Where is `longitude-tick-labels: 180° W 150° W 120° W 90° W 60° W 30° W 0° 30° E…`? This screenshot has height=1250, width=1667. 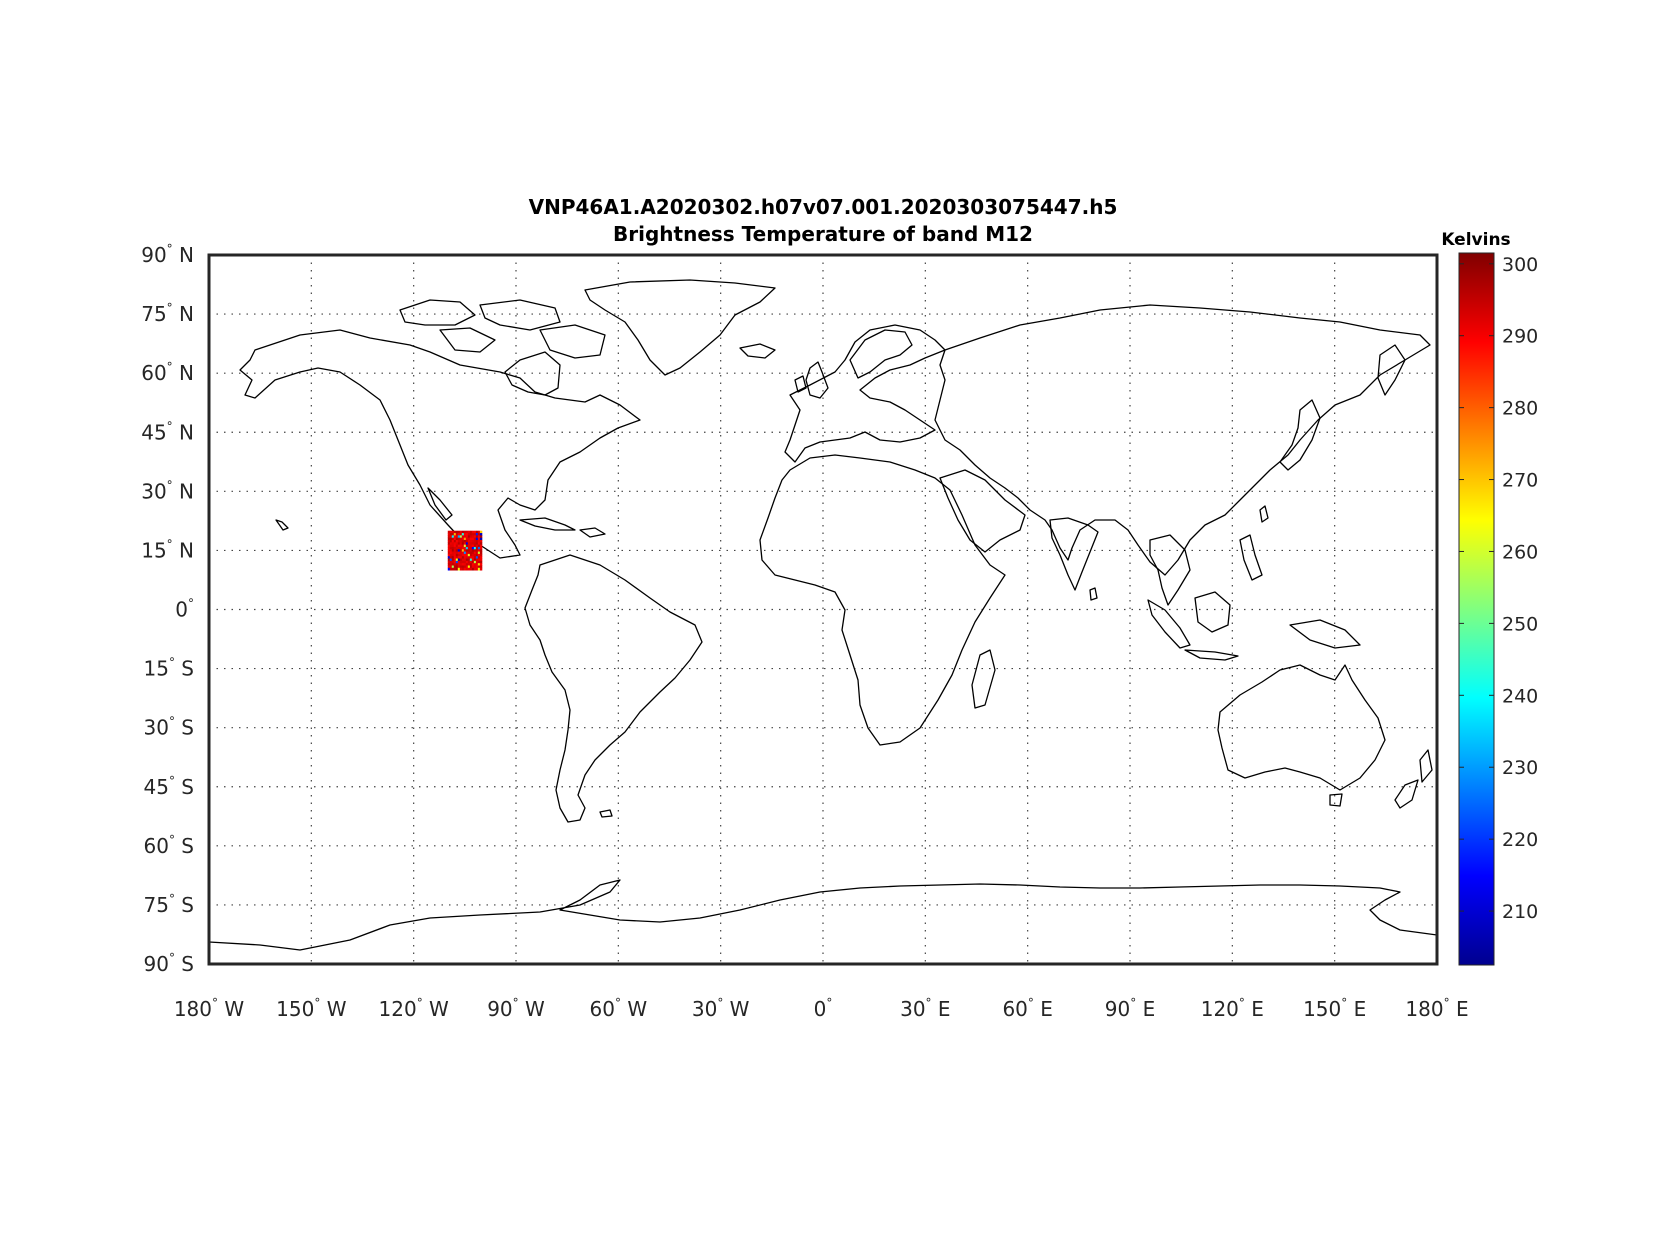
longitude-tick-labels: 180° W 150° W 120° W 90° W 60° W 30° W 0° 30° E… is located at coordinates (821, 1008).